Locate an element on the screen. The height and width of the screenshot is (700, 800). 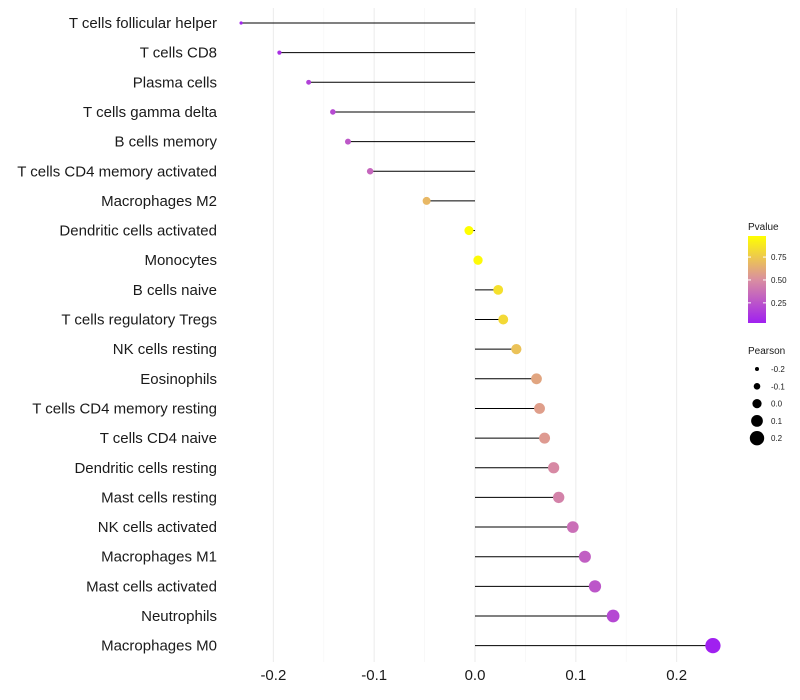
x-tick-label: -0.2 is located at coordinates (273, 675).